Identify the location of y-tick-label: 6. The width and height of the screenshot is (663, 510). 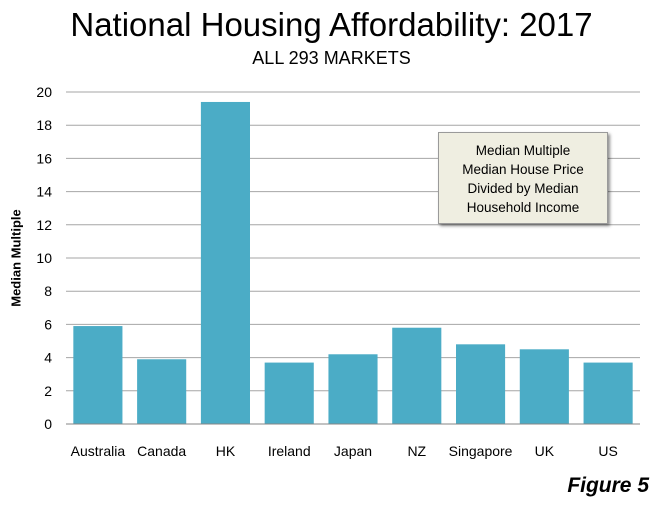
(48, 324).